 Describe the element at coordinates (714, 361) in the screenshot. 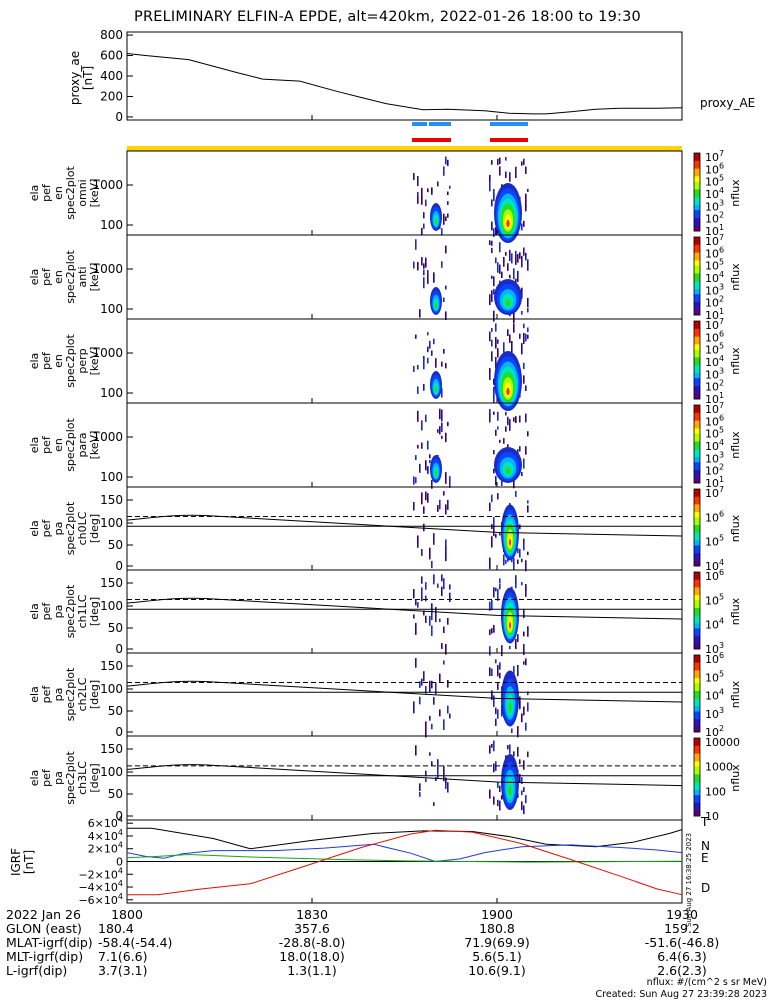

I see `colorbar-tick-label: 10⁴` at that location.